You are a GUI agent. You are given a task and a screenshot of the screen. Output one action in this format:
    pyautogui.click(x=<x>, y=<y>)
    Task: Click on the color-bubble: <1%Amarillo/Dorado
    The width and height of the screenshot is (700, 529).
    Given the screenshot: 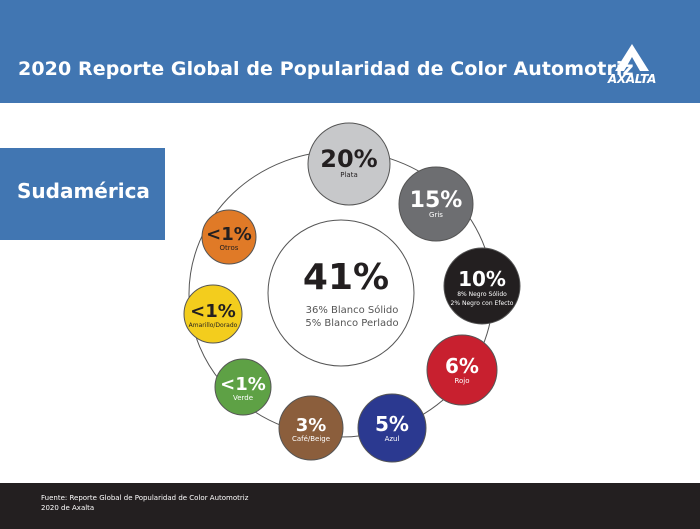 What is the action you would take?
    pyautogui.click(x=213, y=314)
    